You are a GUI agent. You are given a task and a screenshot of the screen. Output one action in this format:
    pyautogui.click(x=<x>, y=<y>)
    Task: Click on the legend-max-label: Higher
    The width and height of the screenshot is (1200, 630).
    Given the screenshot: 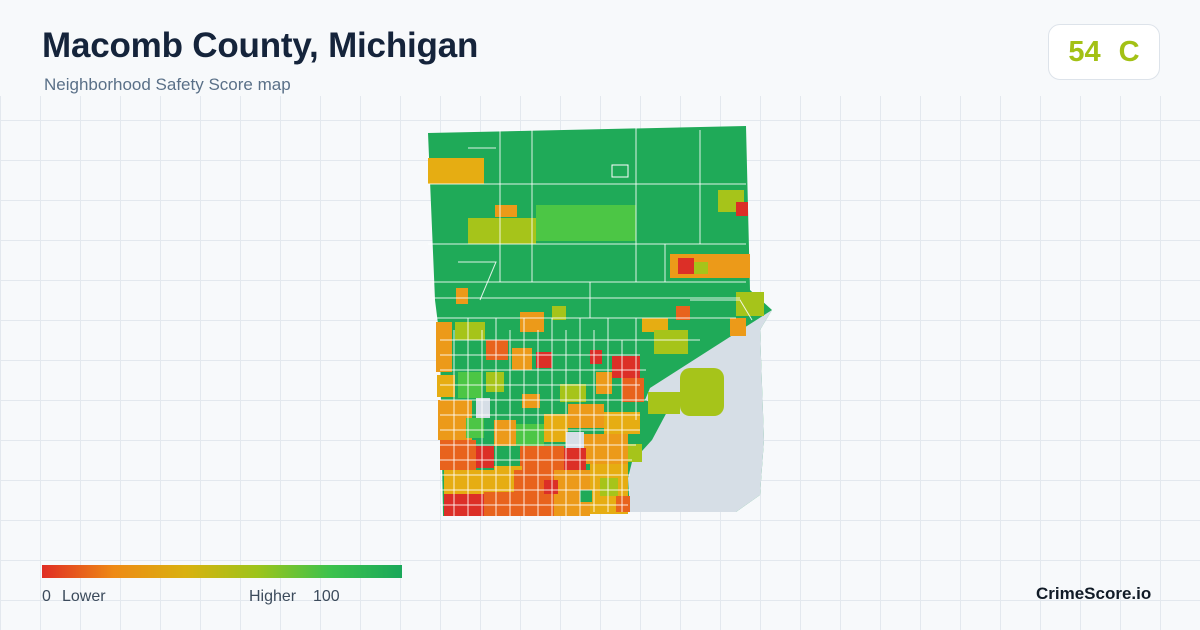 What is the action you would take?
    pyautogui.click(x=273, y=596)
    